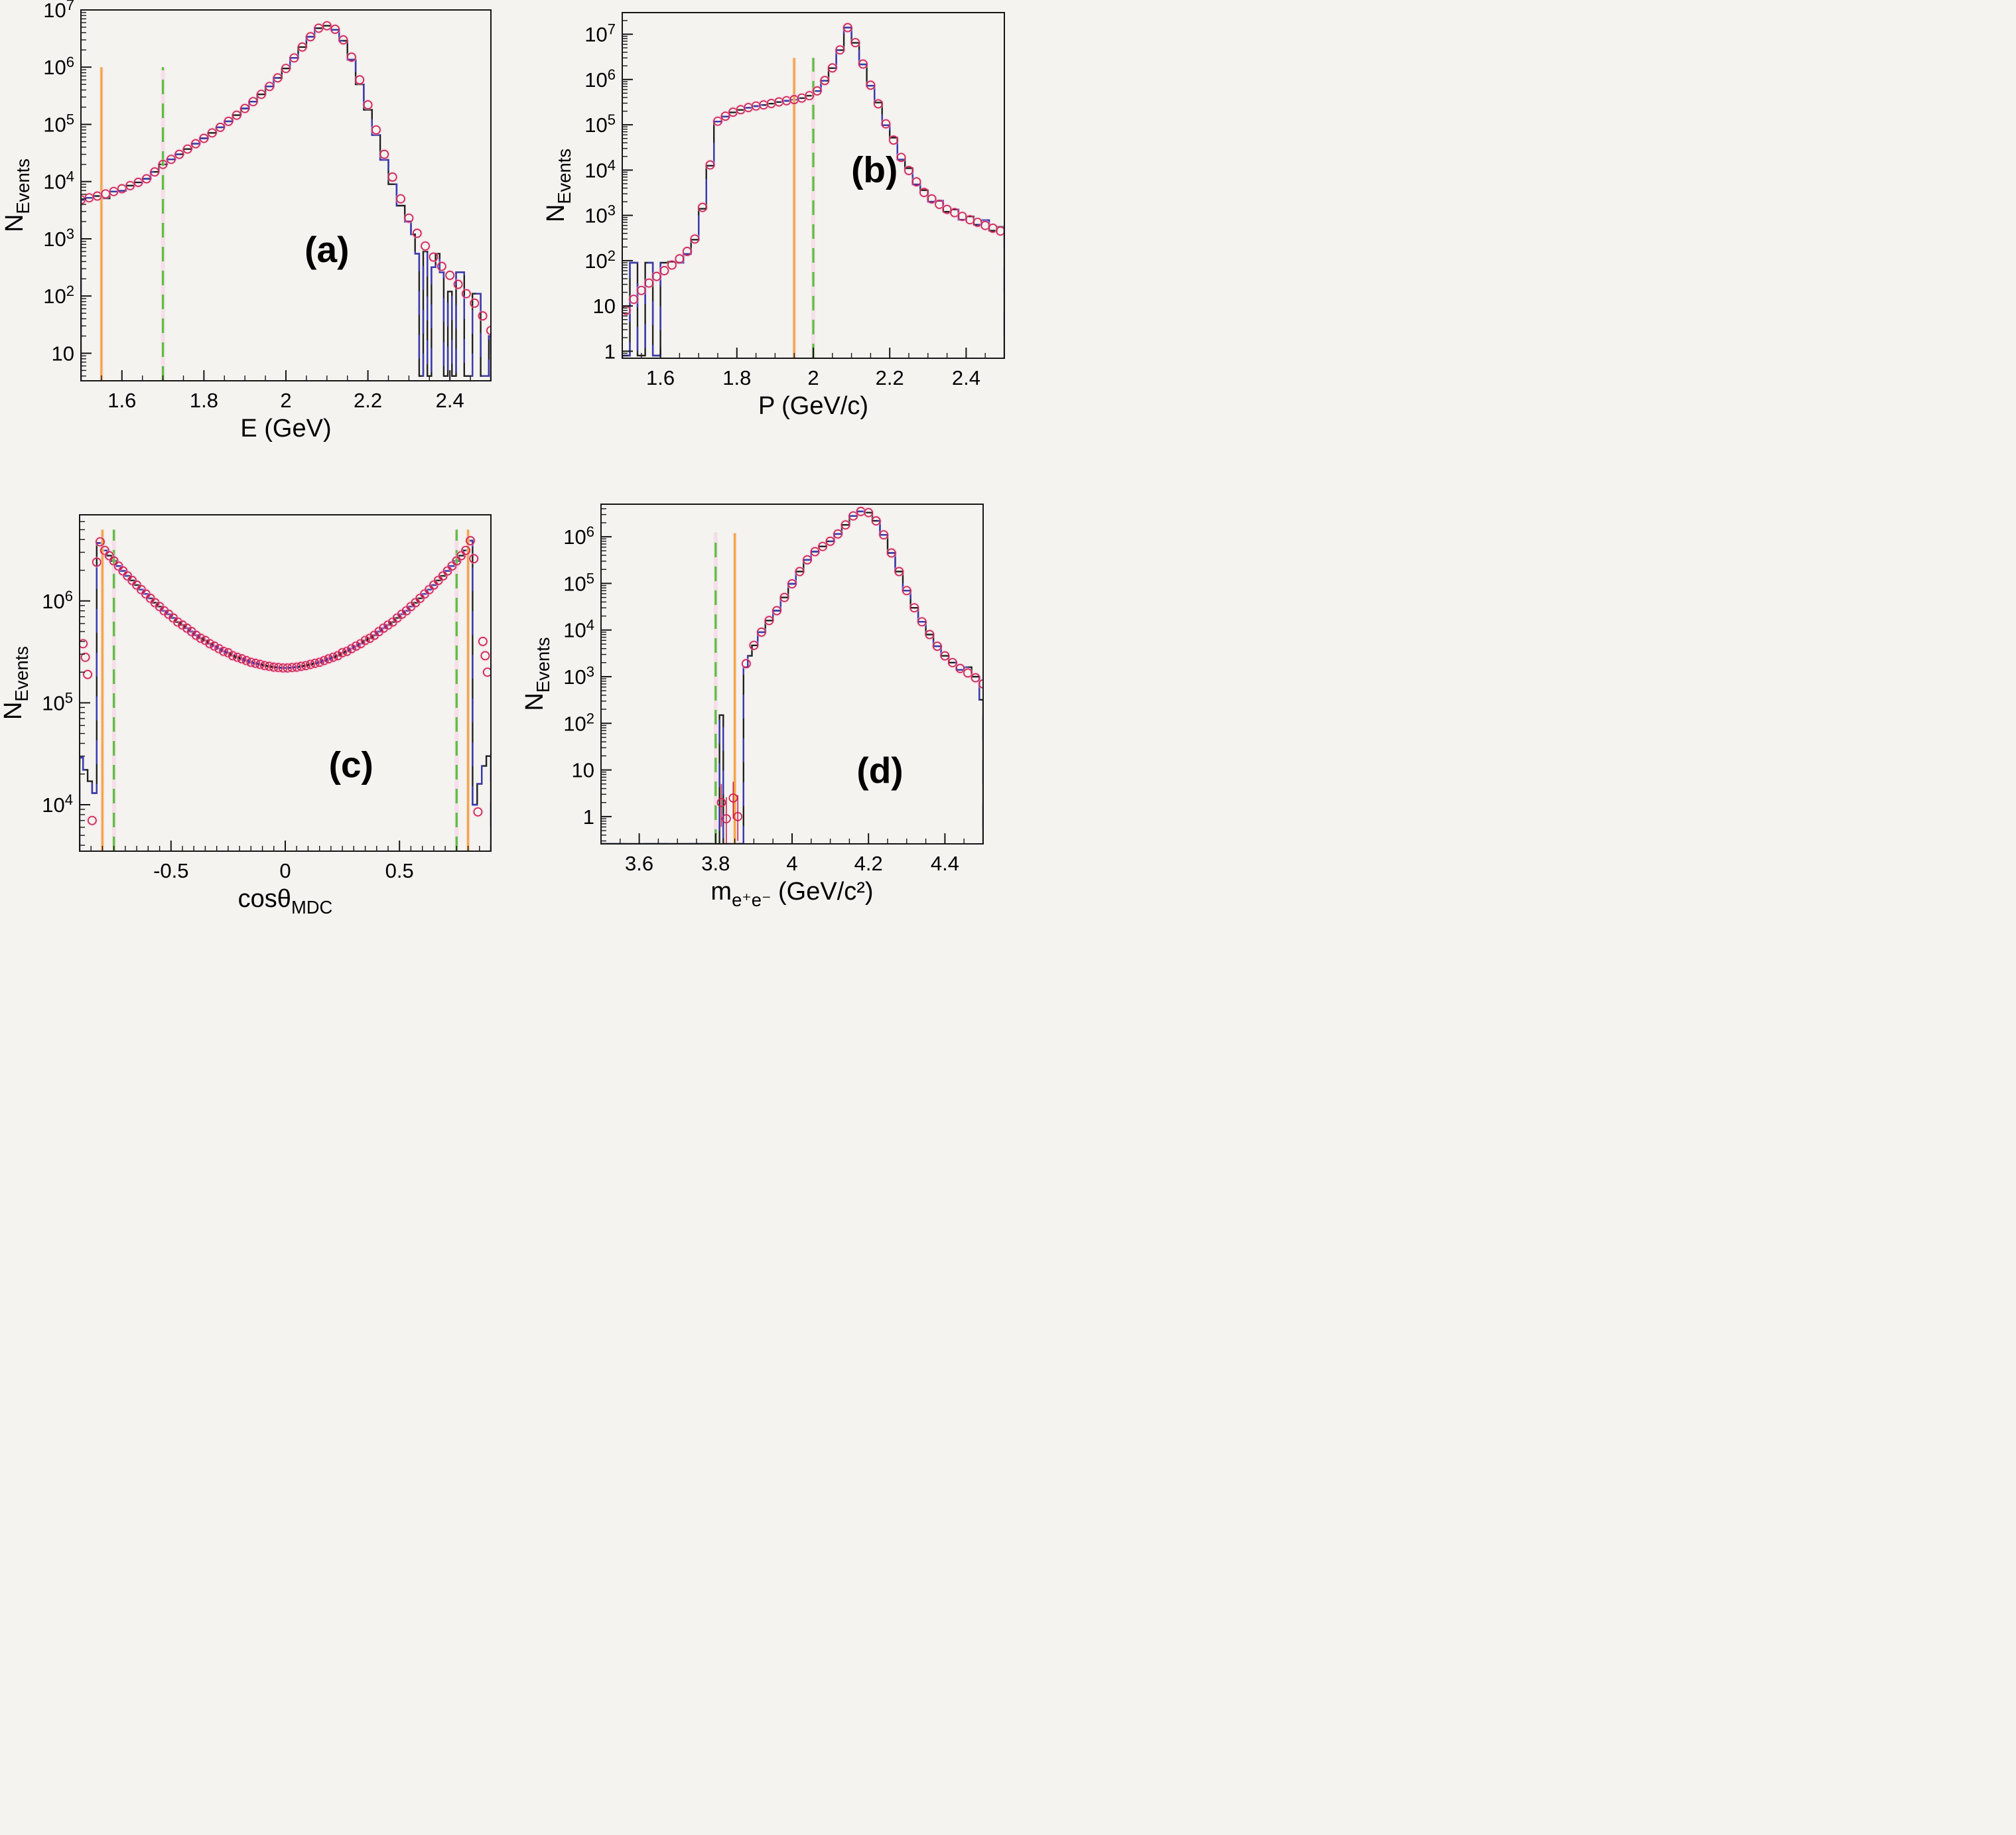  I want to click on plot-area-b, so click(813, 190).